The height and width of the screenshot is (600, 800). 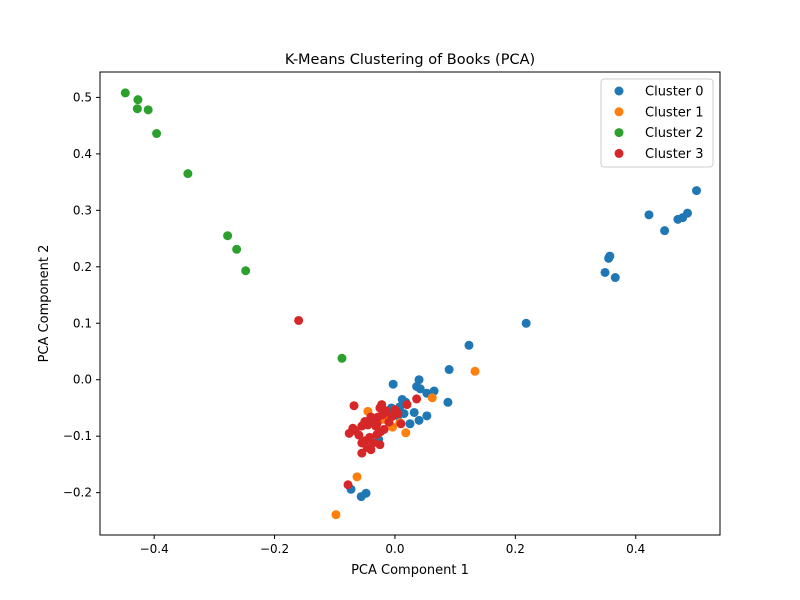 What do you see at coordinates (82, 97) in the screenshot?
I see `y-tick-label: 0.5` at bounding box center [82, 97].